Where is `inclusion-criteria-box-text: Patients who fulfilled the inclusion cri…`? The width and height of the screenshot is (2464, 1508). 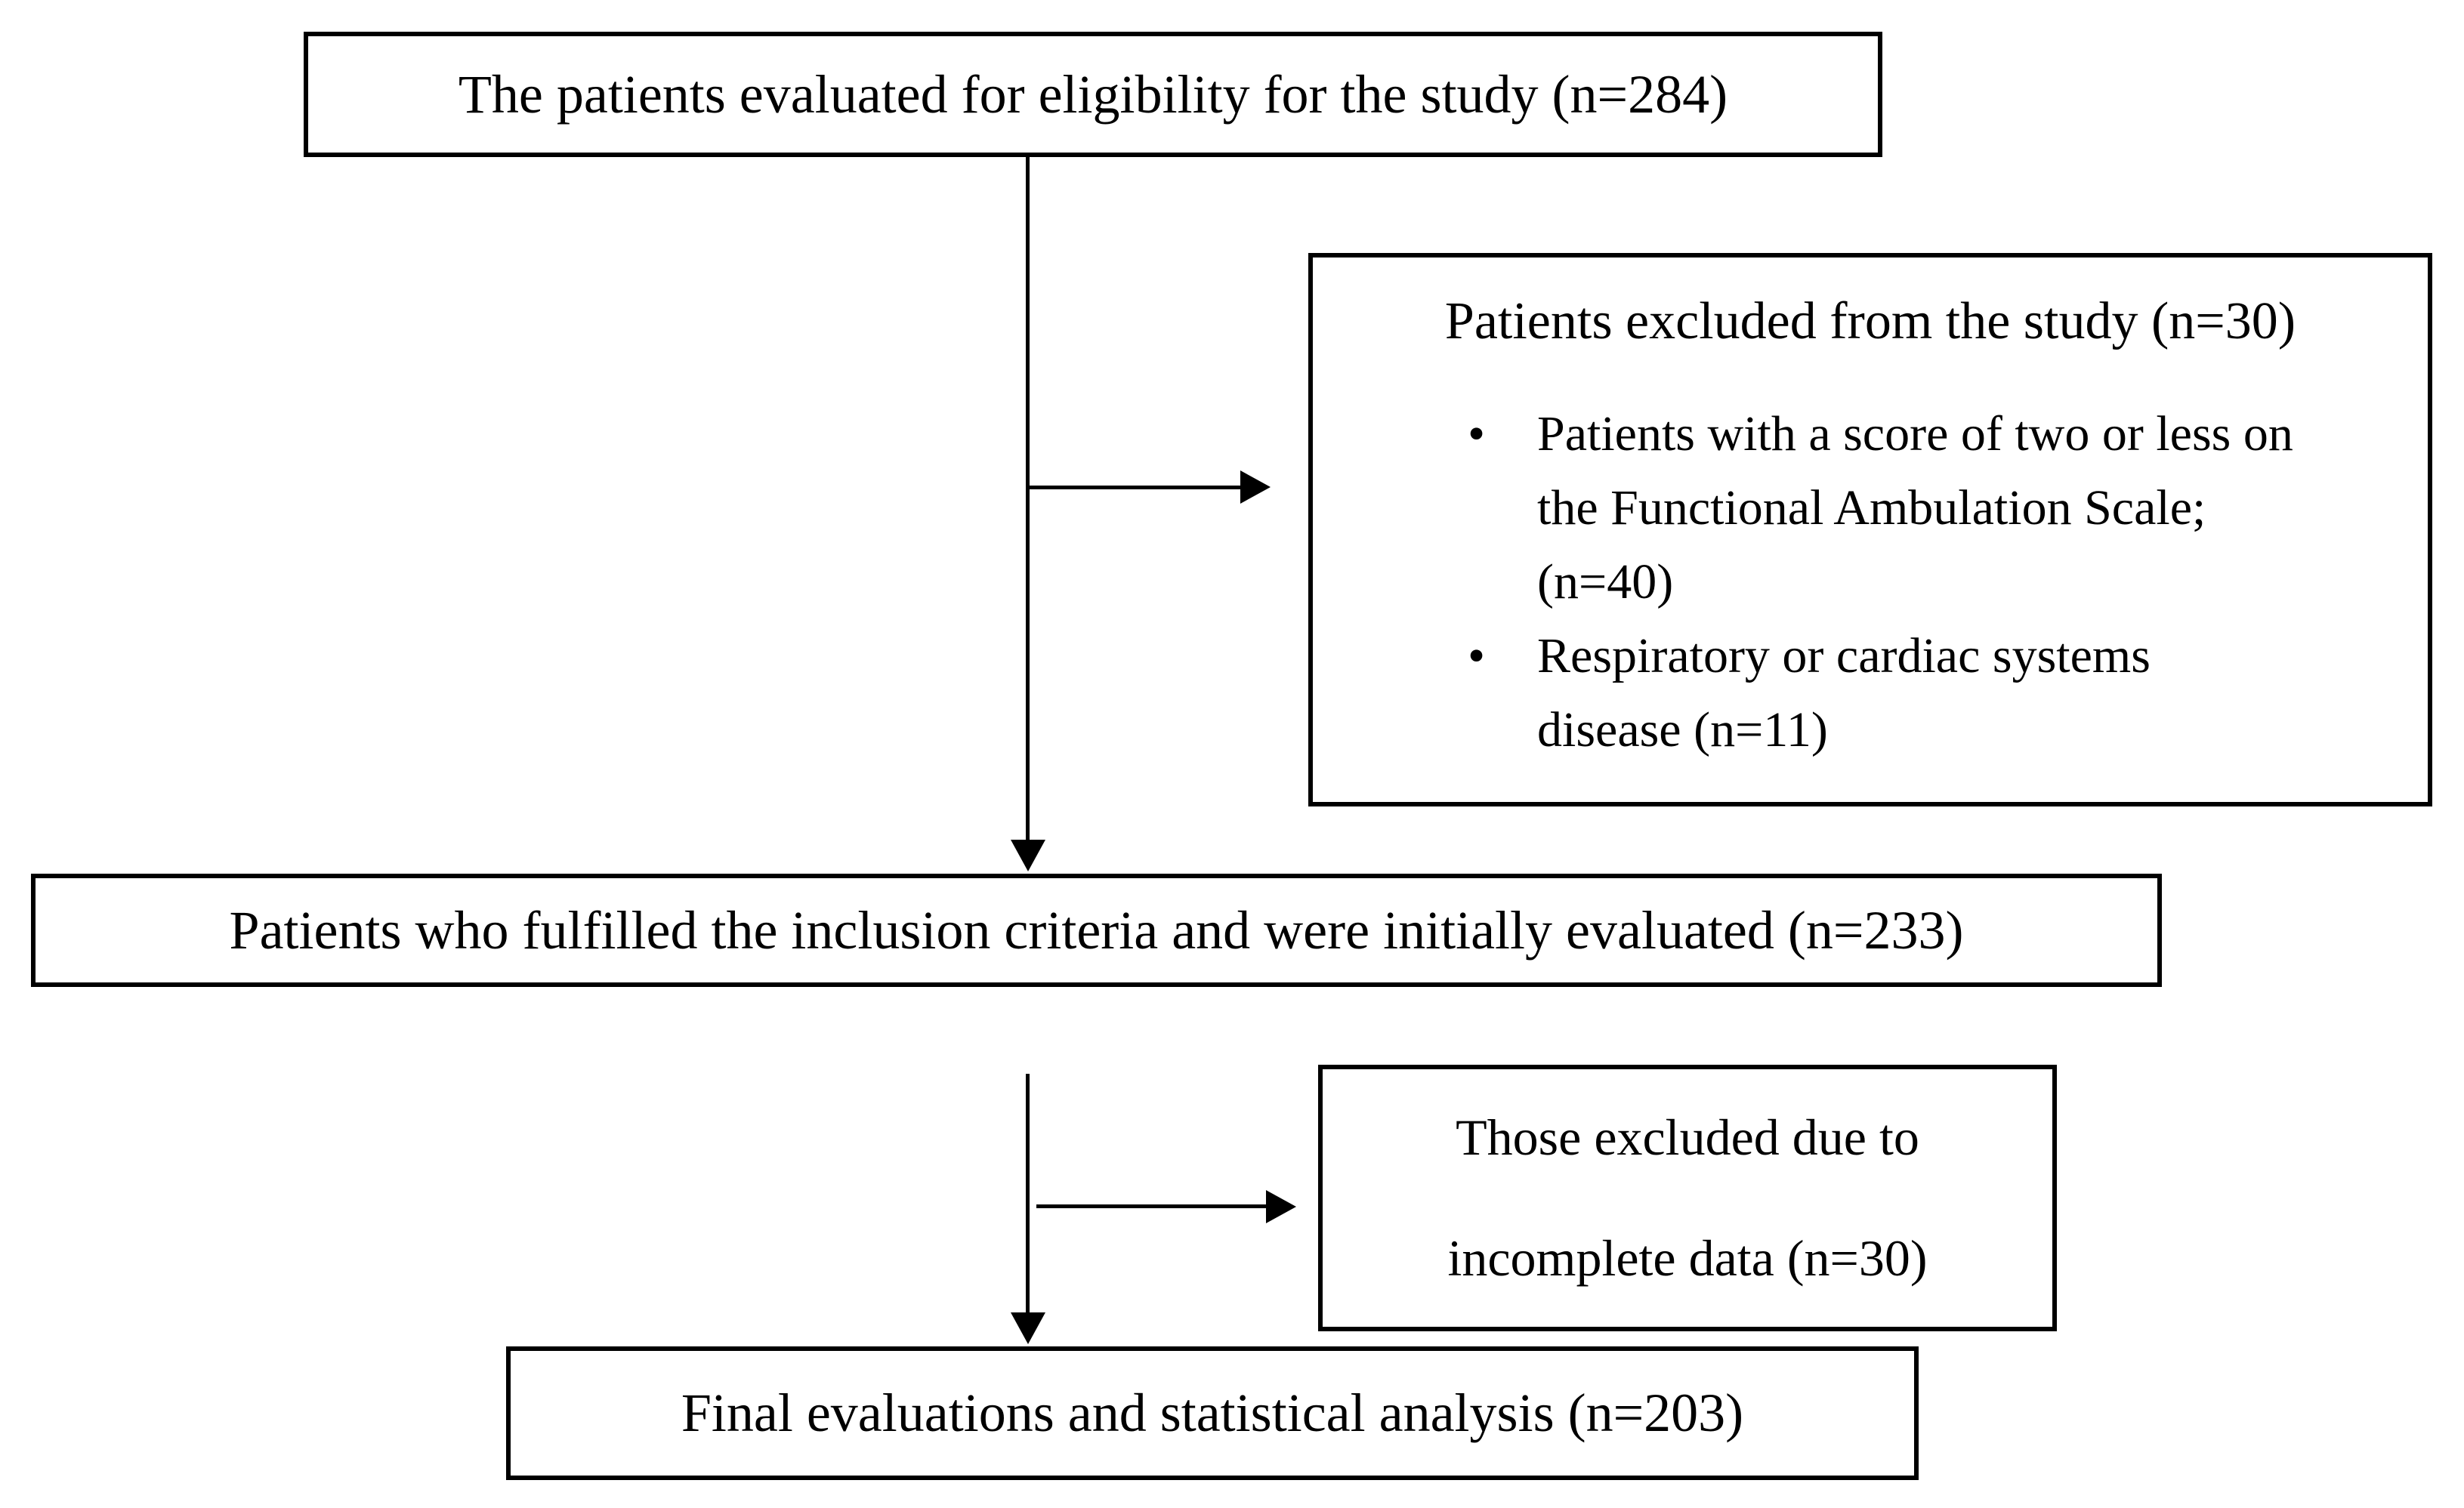 inclusion-criteria-box-text: Patients who fulfilled the inclusion cri… is located at coordinates (1097, 930).